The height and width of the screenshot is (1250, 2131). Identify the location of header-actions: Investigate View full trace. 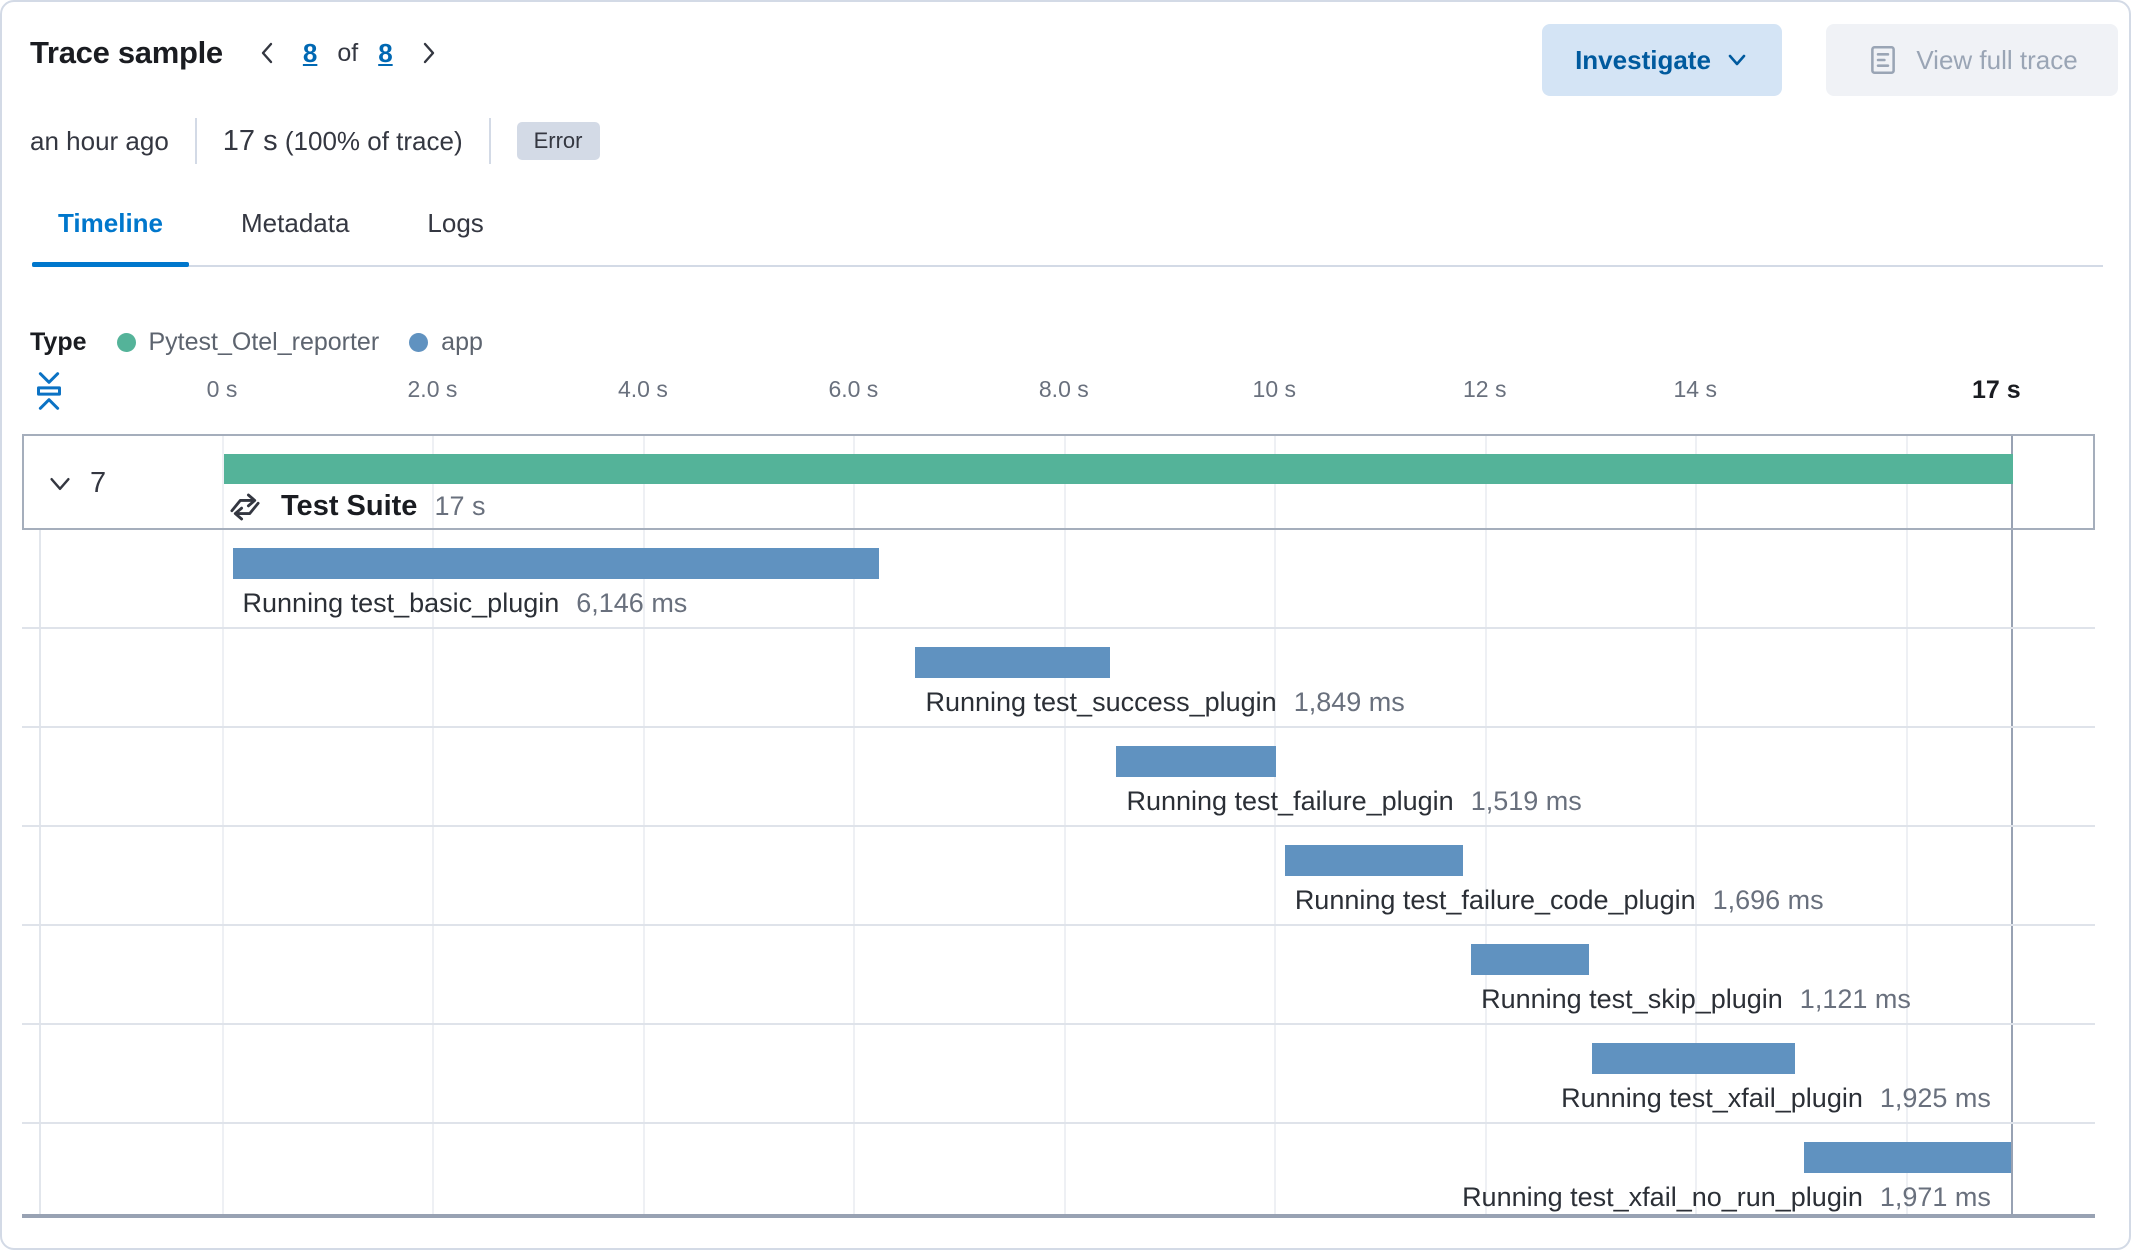
(1830, 60).